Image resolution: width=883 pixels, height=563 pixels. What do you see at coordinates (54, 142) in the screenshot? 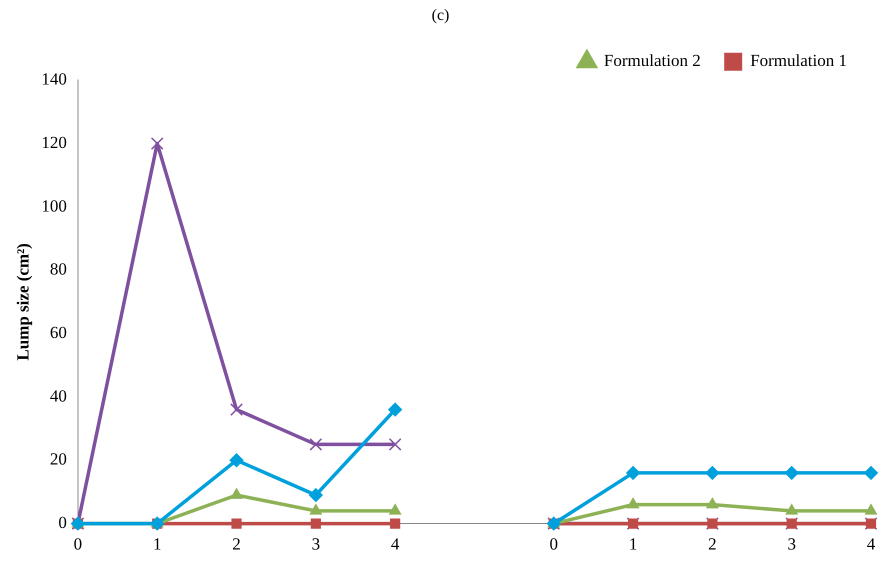
I see `y-tick-label: 120` at bounding box center [54, 142].